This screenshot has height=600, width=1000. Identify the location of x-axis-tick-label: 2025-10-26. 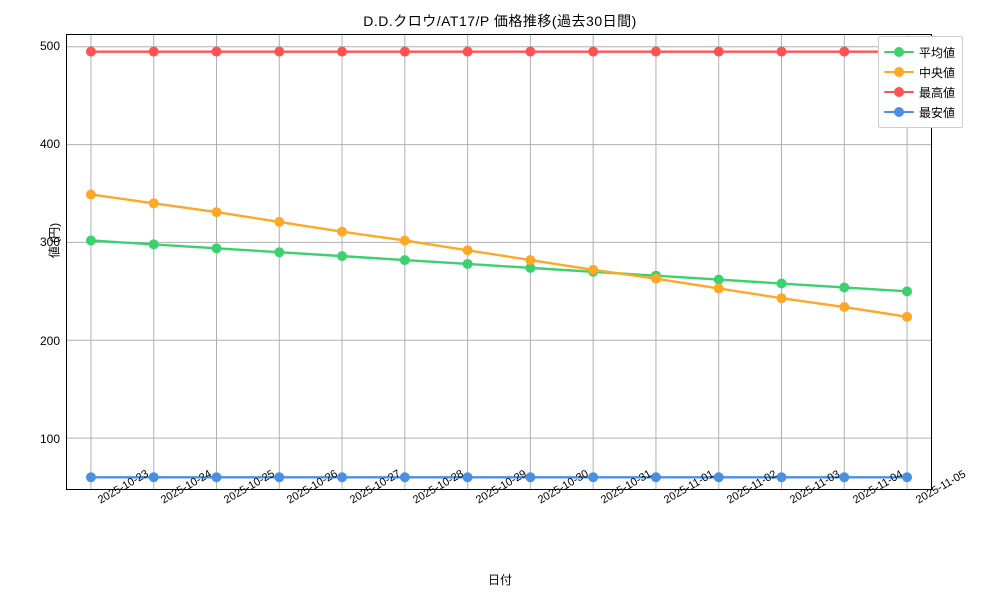
(312, 487).